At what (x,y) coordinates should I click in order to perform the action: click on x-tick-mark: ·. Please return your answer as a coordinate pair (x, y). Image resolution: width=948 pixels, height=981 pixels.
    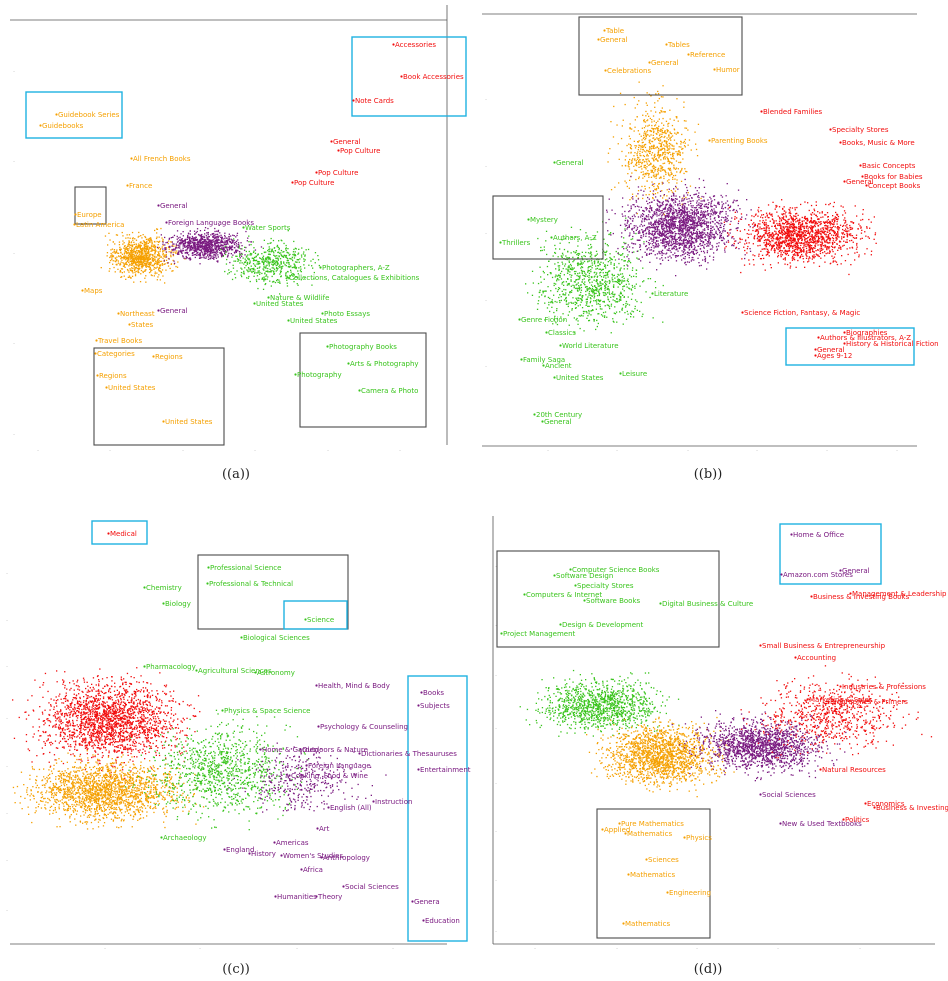
    Looking at the image, I should click on (826, 450).